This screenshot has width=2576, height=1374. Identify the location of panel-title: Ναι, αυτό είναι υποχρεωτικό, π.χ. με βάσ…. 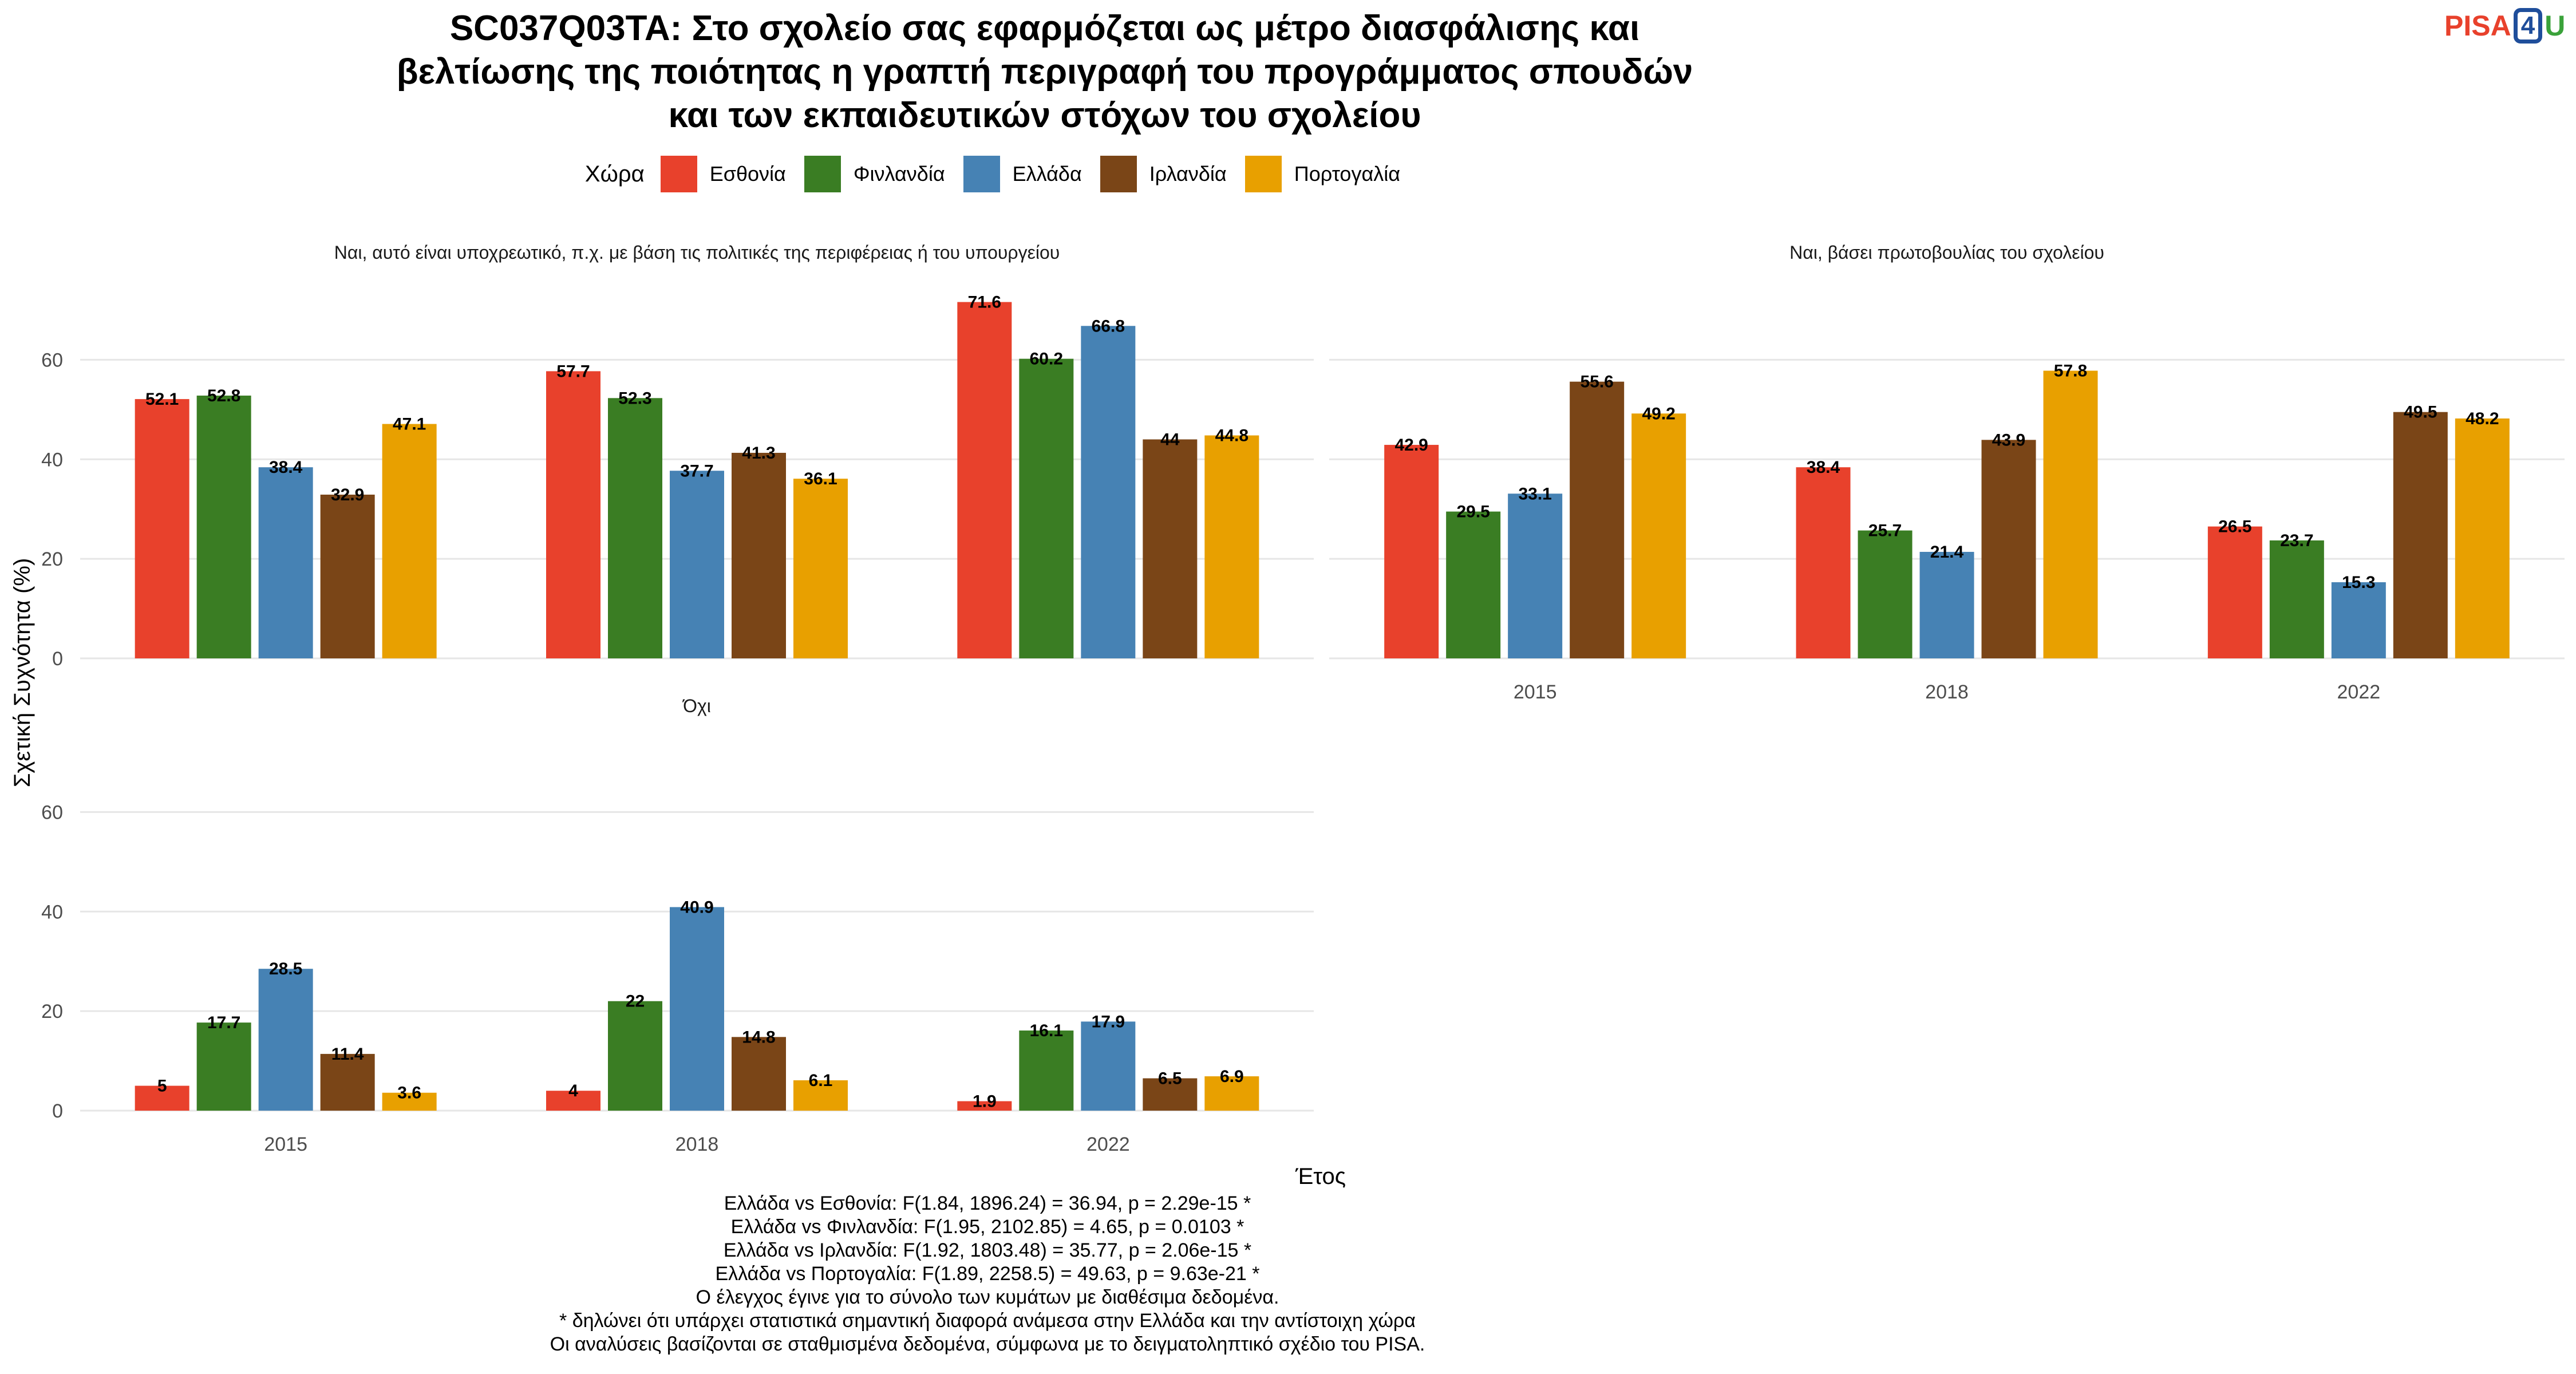
(697, 252).